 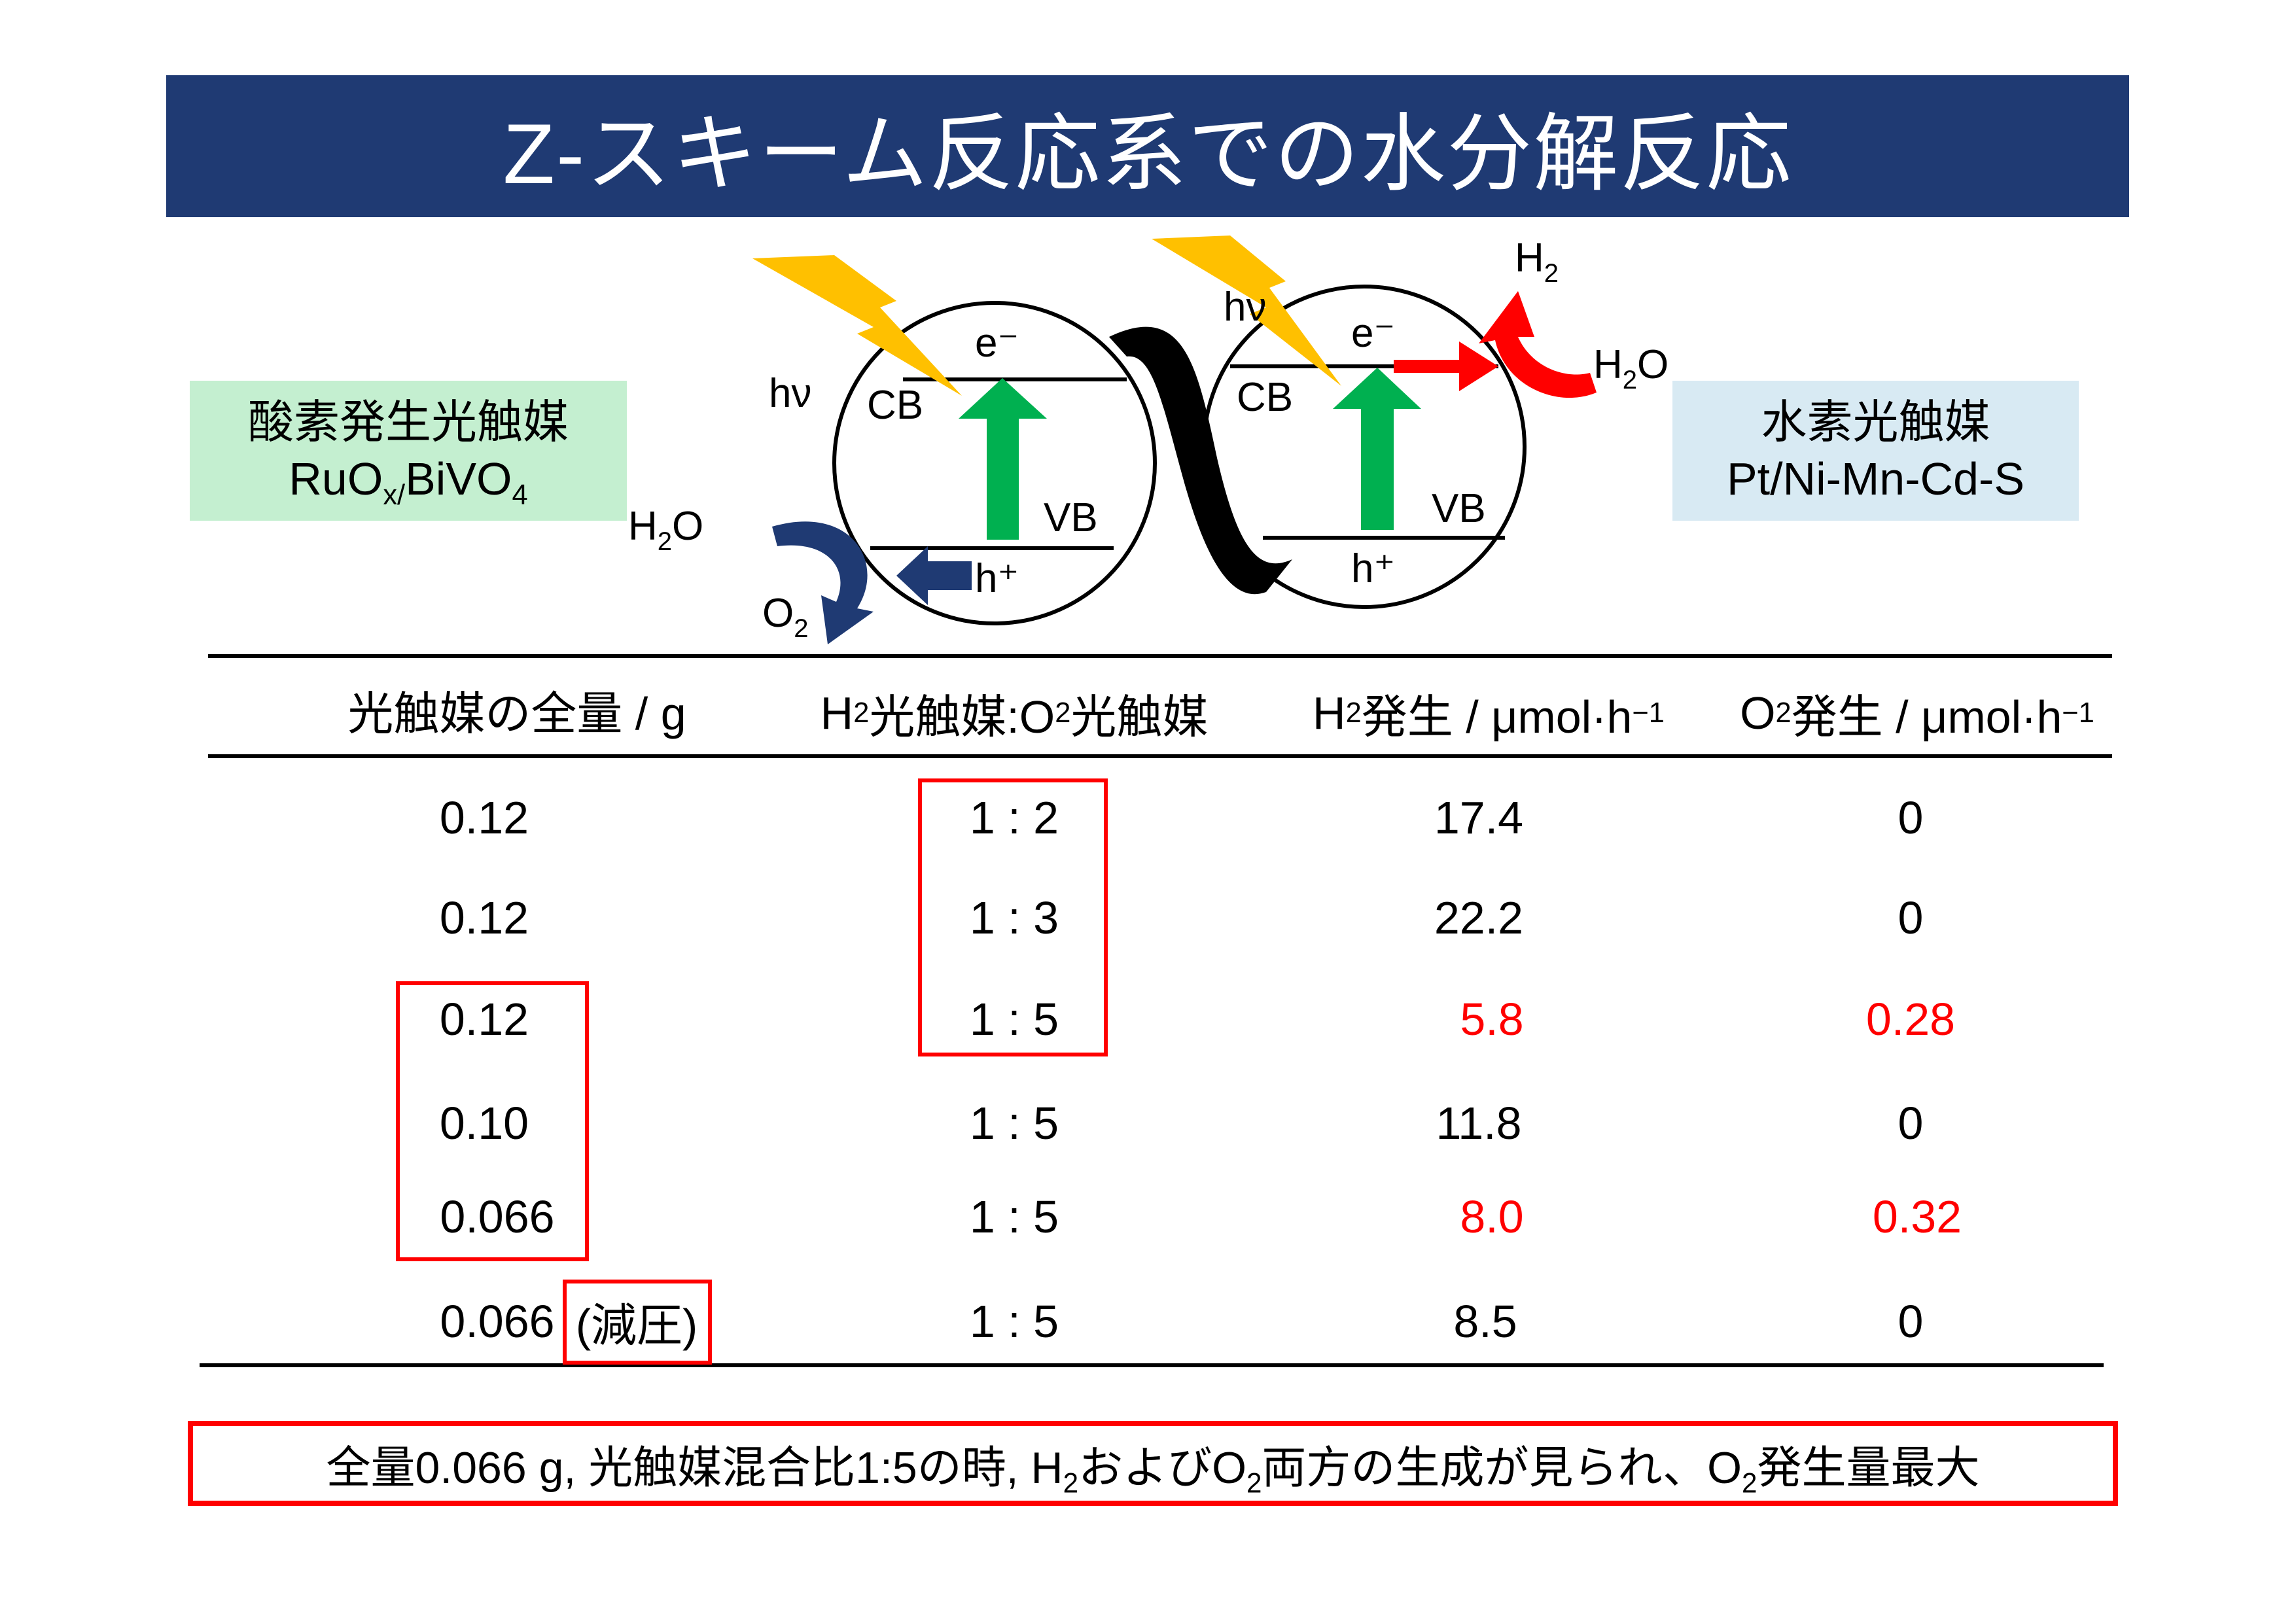 I want to click on highlight-reduced-pressure, so click(x=637, y=1322).